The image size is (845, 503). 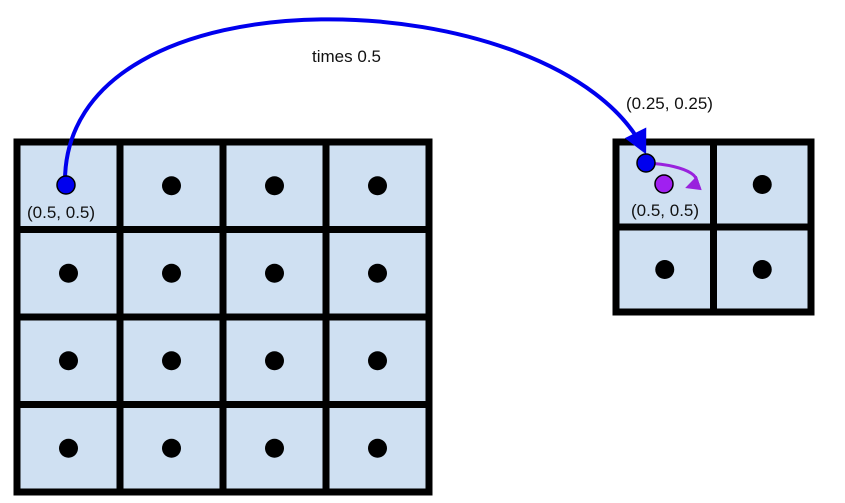 I want to click on offset-arrow, so click(x=673, y=176).